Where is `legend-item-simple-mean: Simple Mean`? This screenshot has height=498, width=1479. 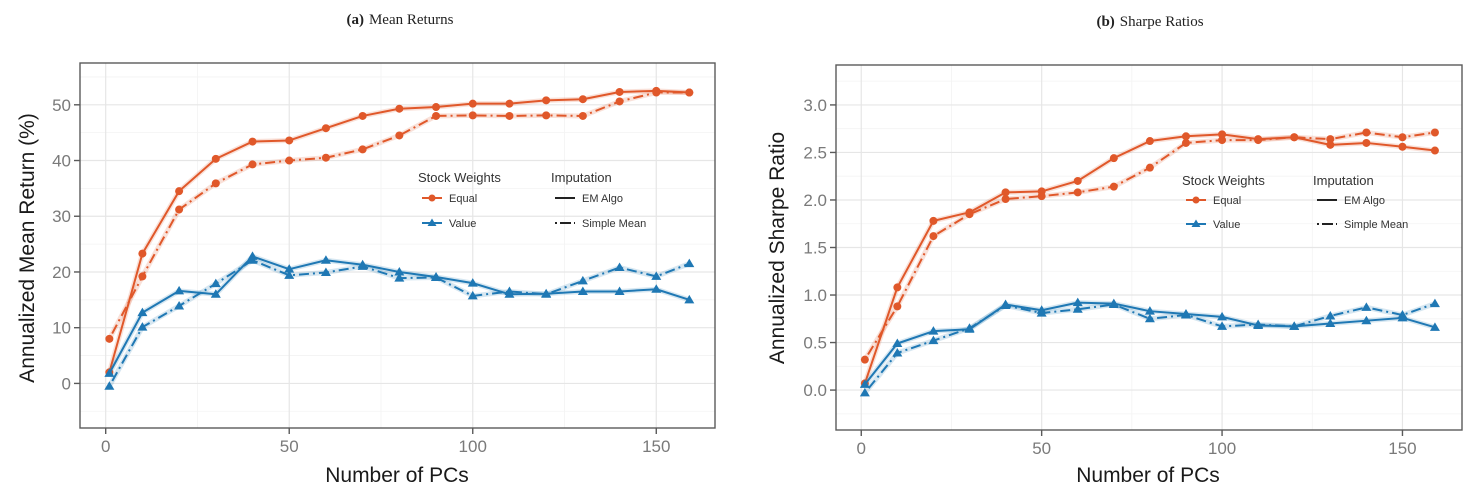 legend-item-simple-mean: Simple Mean is located at coordinates (1362, 225).